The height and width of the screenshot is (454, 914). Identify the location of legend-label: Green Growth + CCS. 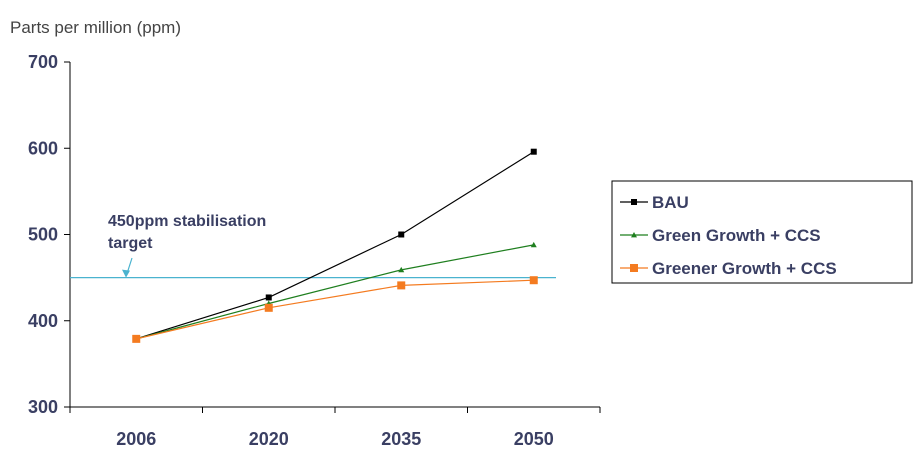
(736, 235).